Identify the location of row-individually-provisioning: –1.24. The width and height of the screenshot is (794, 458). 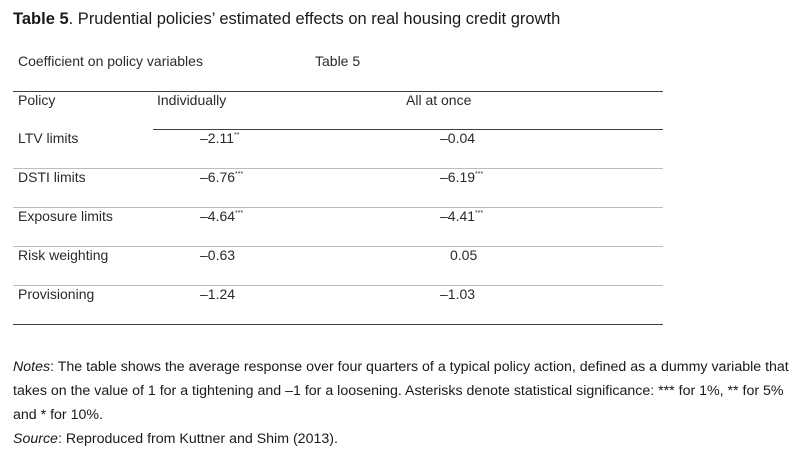
(218, 294).